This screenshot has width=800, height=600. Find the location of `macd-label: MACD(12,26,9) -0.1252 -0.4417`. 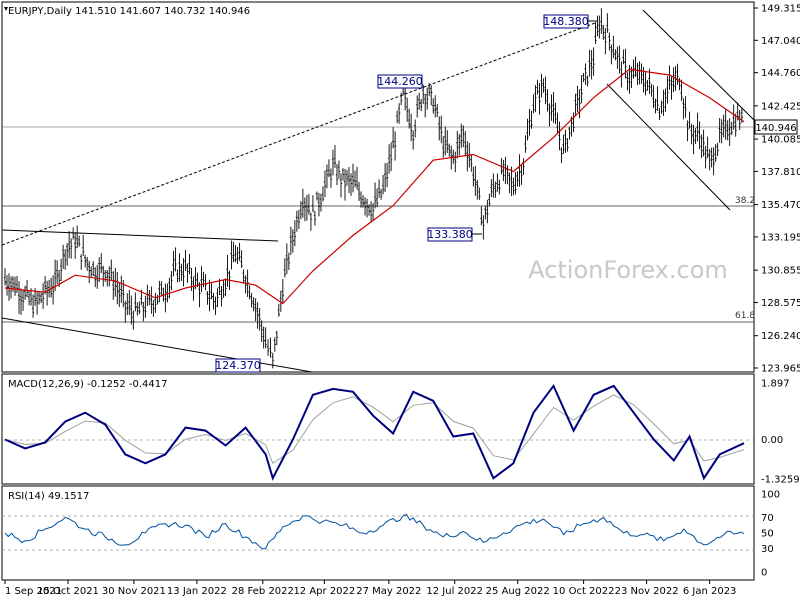

macd-label: MACD(12,26,9) -0.1252 -0.4417 is located at coordinates (88, 384).